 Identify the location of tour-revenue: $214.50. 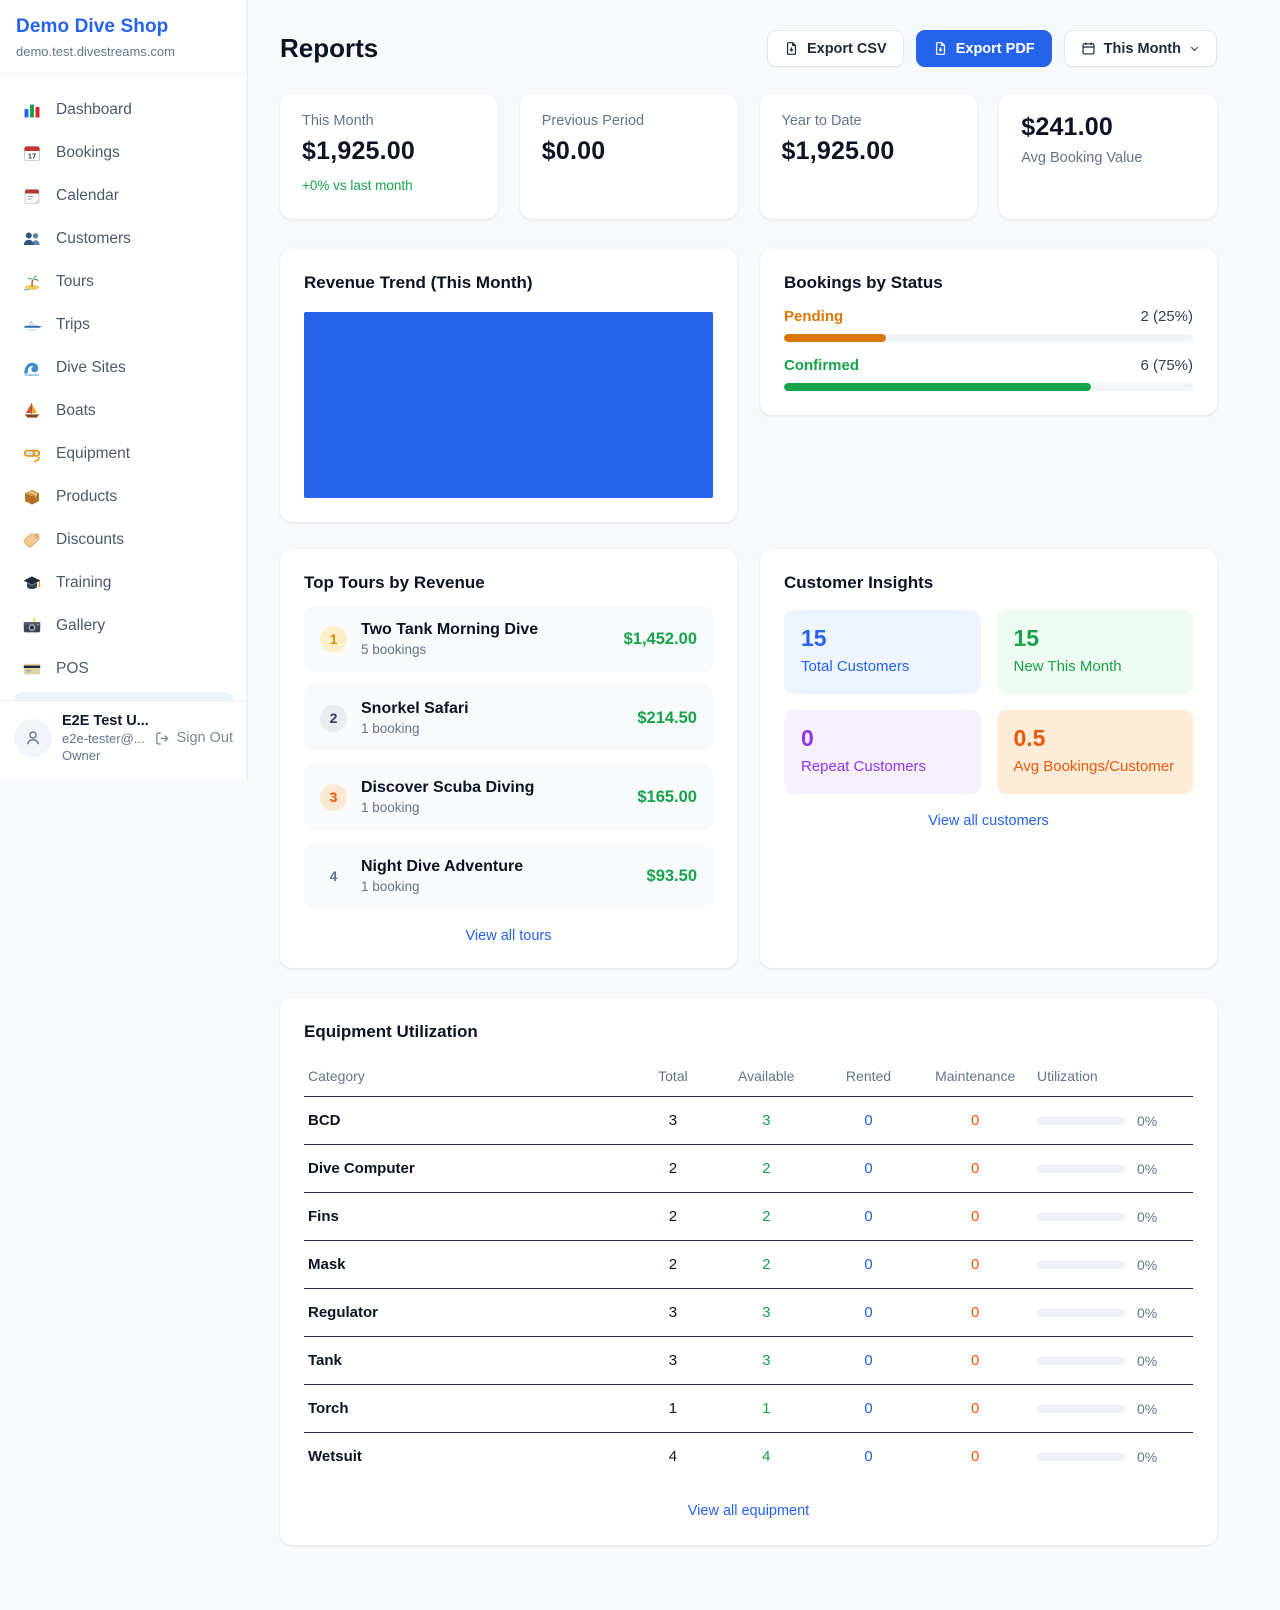
(667, 717).